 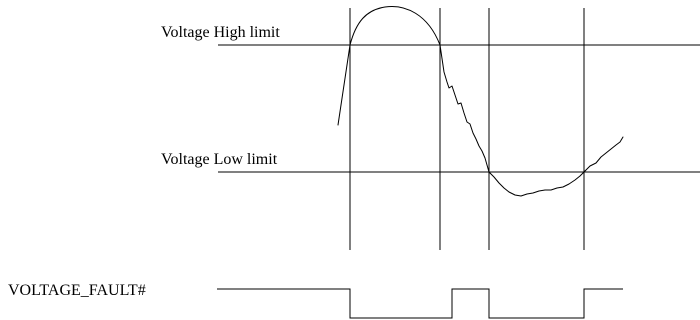 I want to click on fault-signal-label: VOLTAGE_FAULT#, so click(x=77, y=290).